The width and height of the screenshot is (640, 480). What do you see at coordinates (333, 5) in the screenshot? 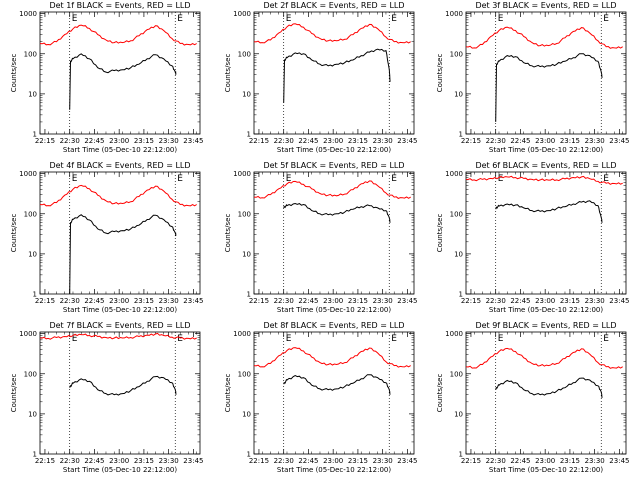
I see `chart-title: Det 2f BLACK = Events, RED = LLD` at bounding box center [333, 5].